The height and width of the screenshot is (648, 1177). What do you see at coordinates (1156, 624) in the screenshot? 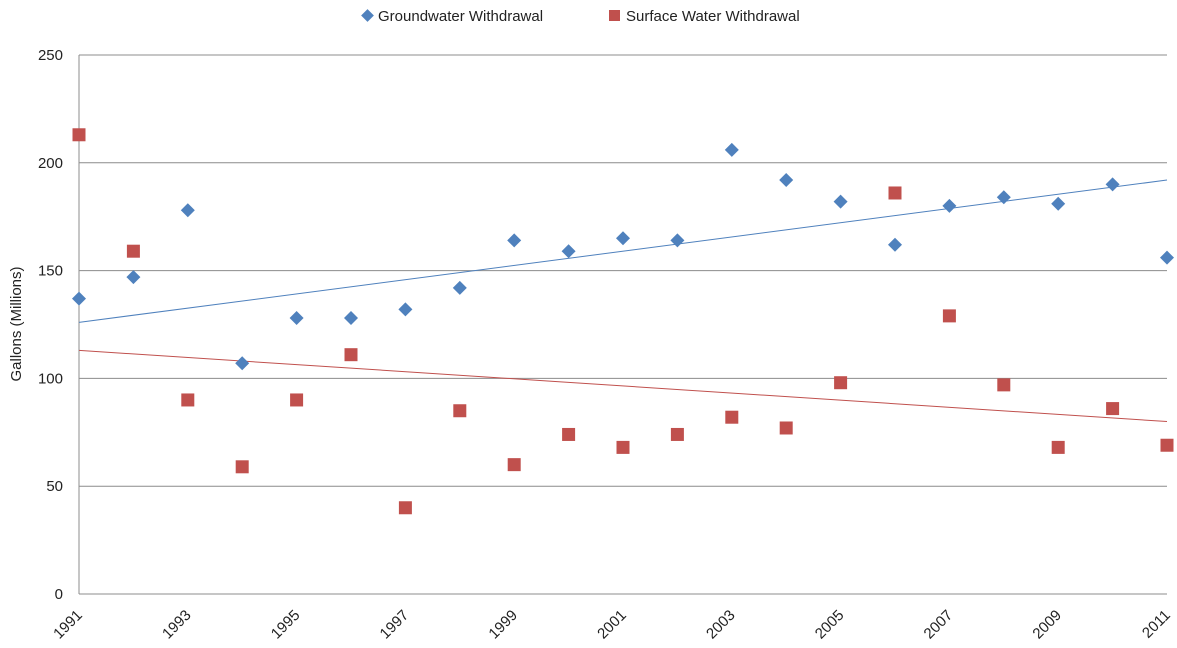
I see `x-tick-label: 2011` at bounding box center [1156, 624].